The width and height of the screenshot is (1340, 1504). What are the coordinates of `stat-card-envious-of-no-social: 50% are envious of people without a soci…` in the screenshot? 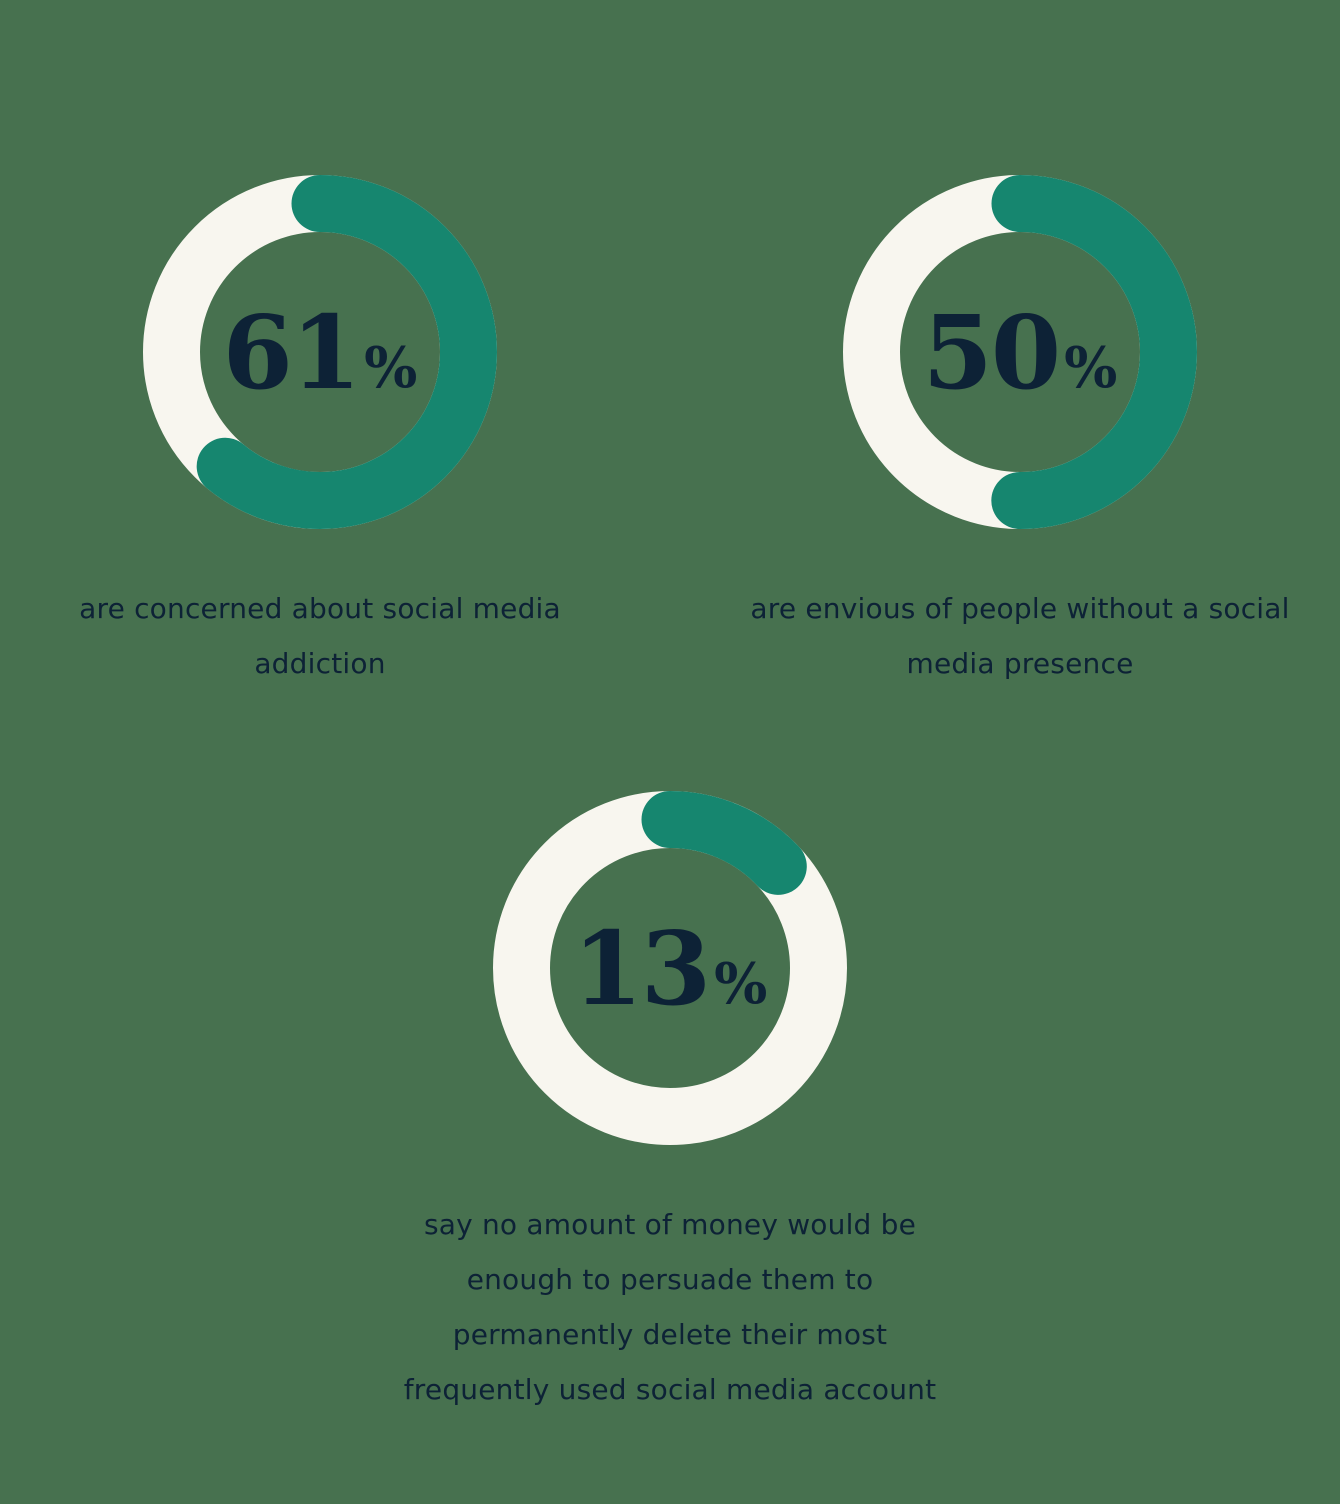 It's located at (1020, 433).